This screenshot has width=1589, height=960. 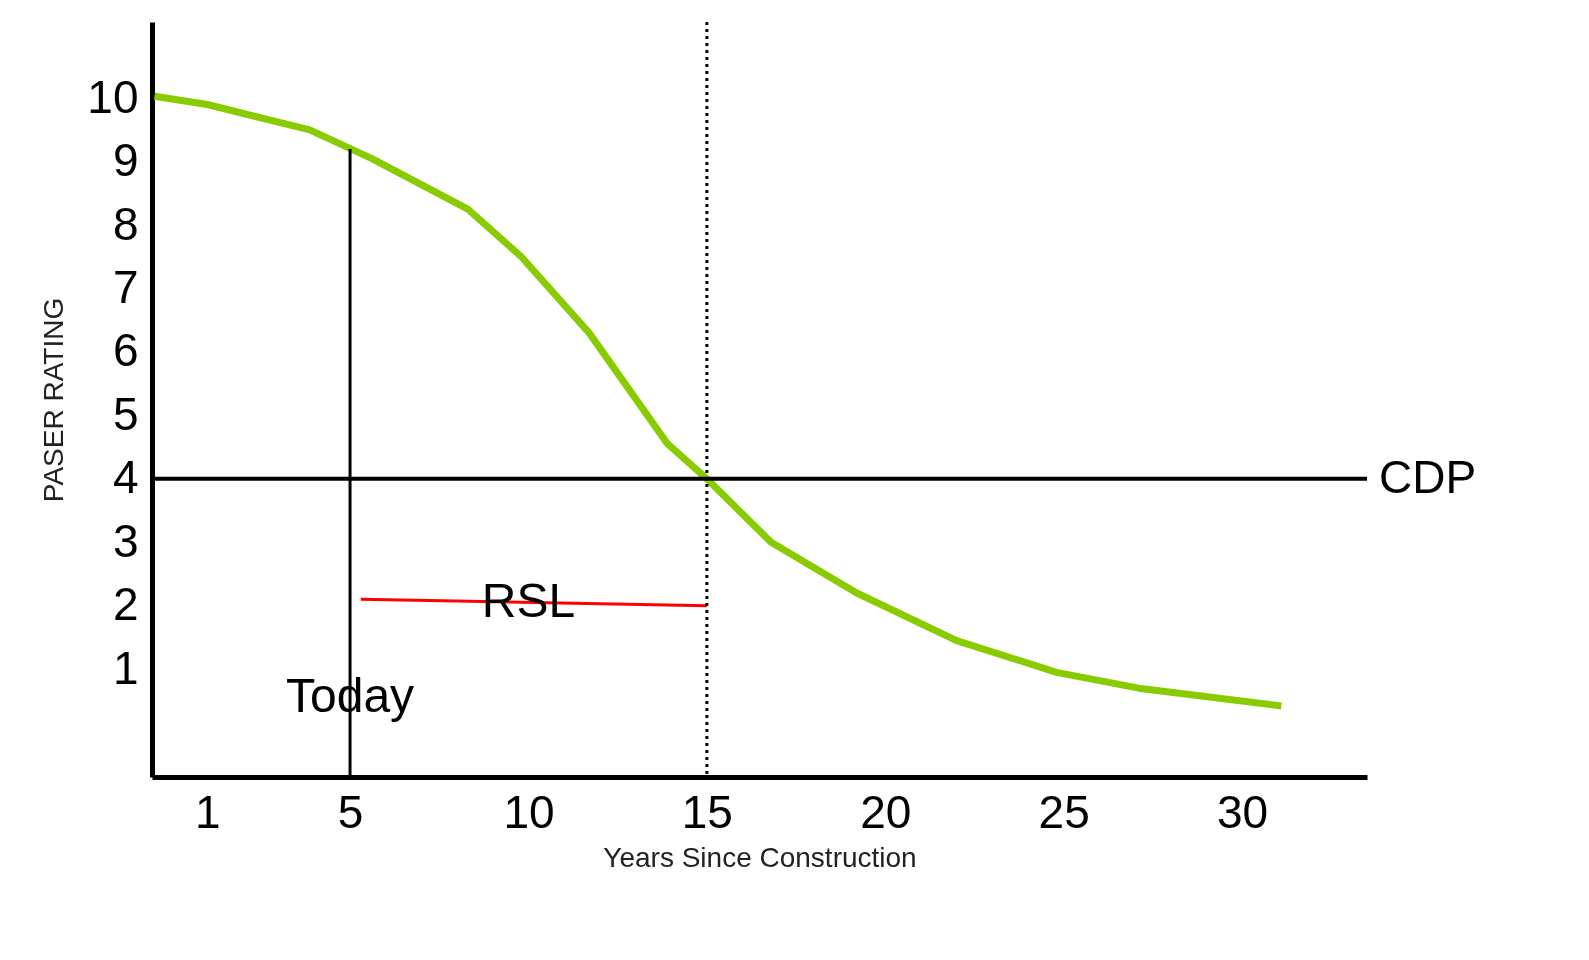 What do you see at coordinates (113, 96) in the screenshot?
I see `y-tick-label: 10` at bounding box center [113, 96].